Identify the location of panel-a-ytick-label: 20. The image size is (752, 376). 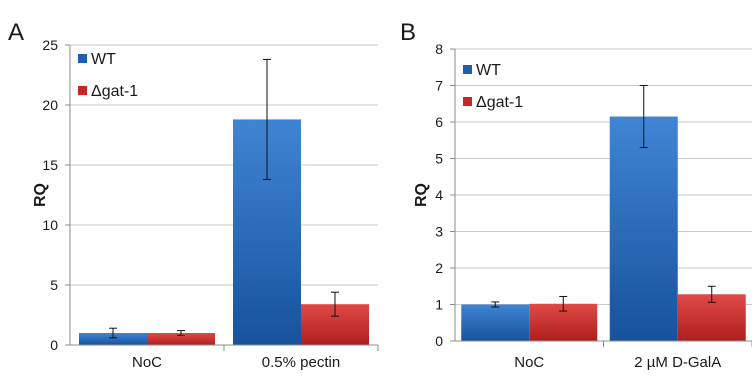
(50, 105).